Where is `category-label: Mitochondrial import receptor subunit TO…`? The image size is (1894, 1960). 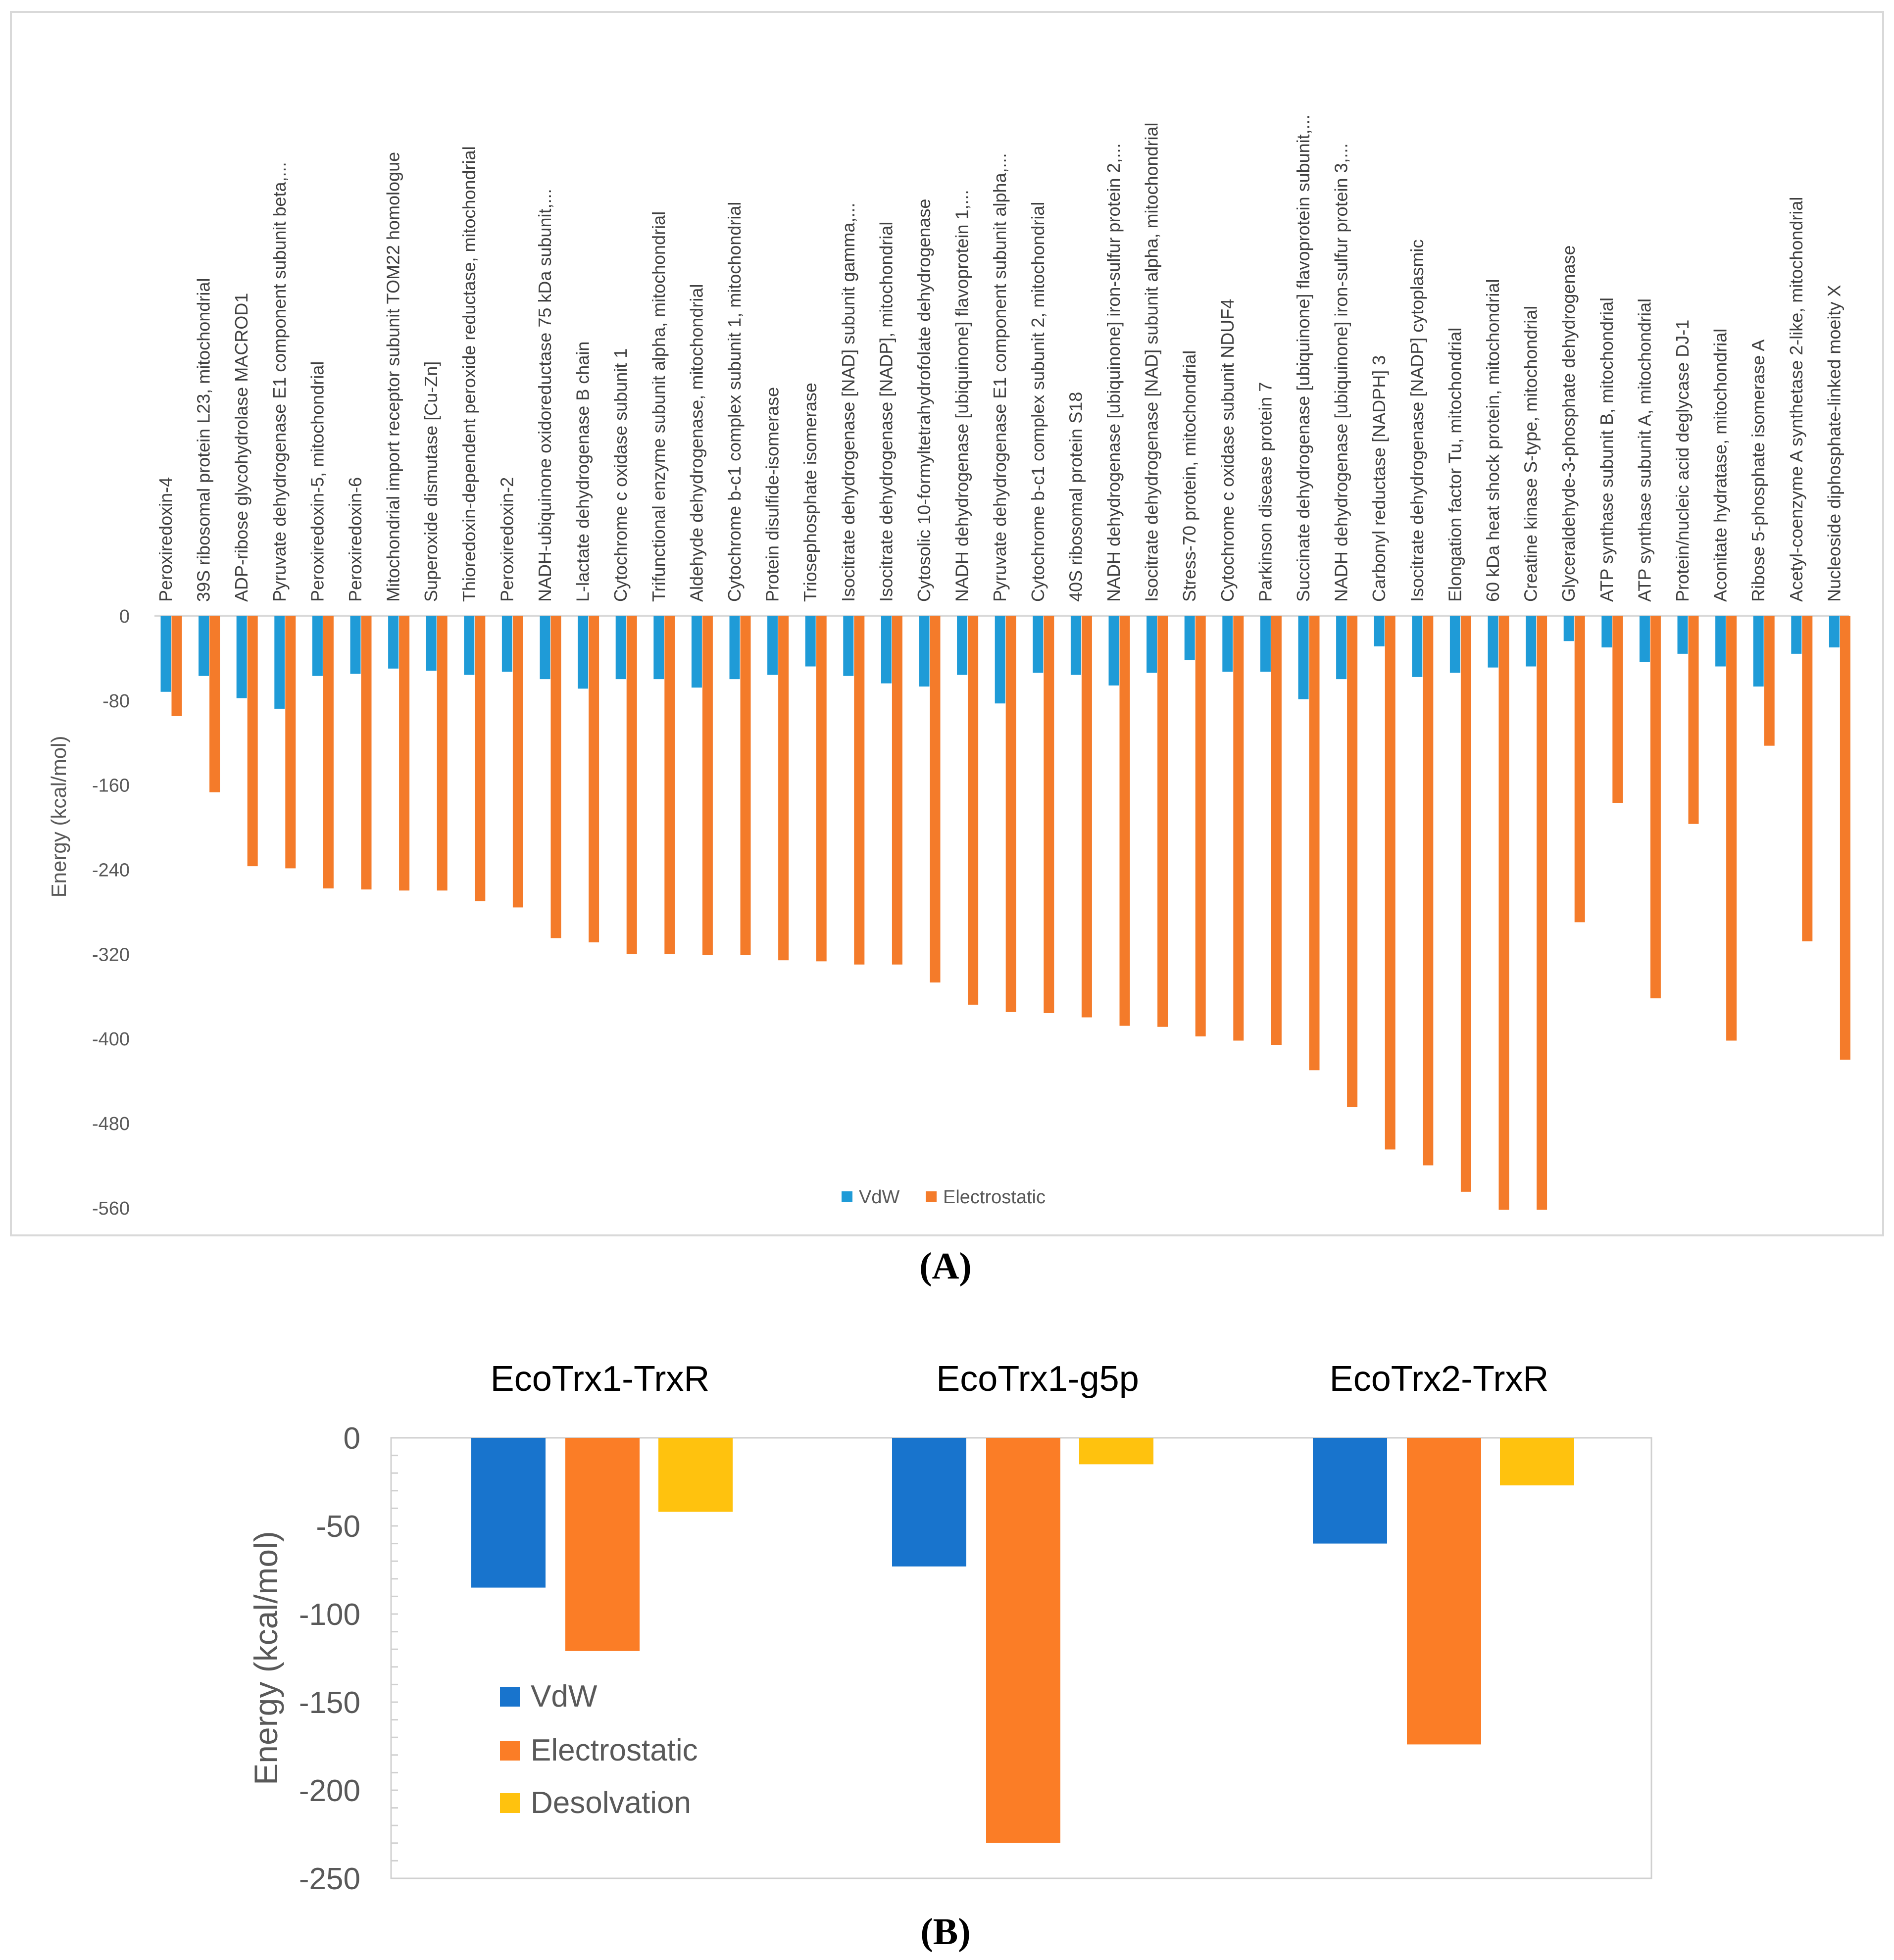
category-label: Mitochondrial import receptor subunit TO… is located at coordinates (393, 377).